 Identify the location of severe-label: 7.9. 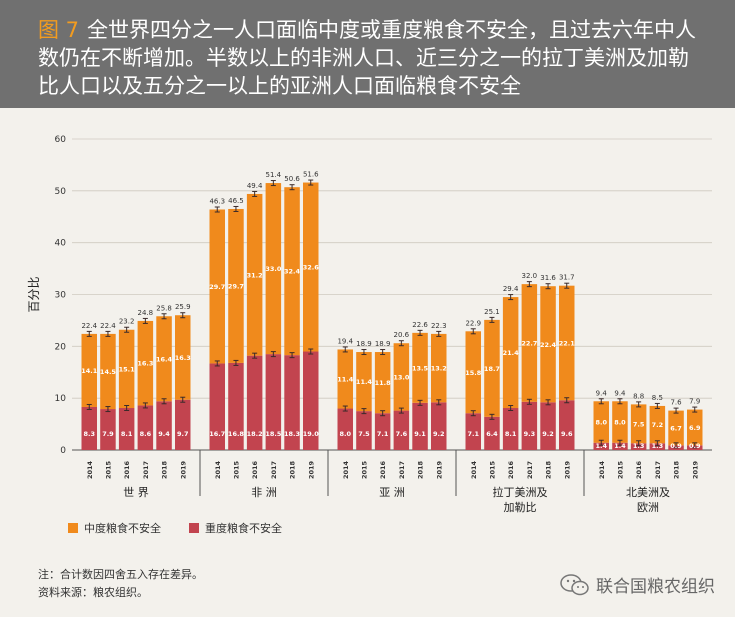
(108, 434).